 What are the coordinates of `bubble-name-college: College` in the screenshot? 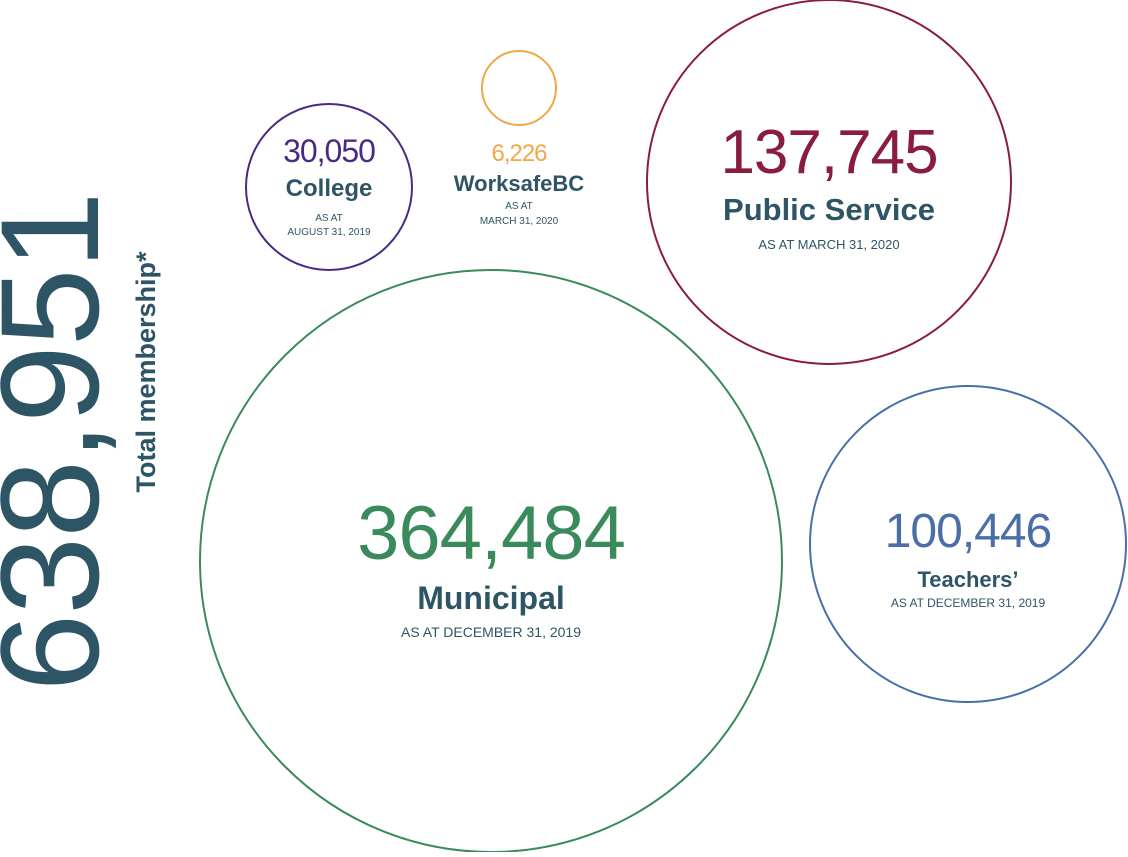 It's located at (329, 188).